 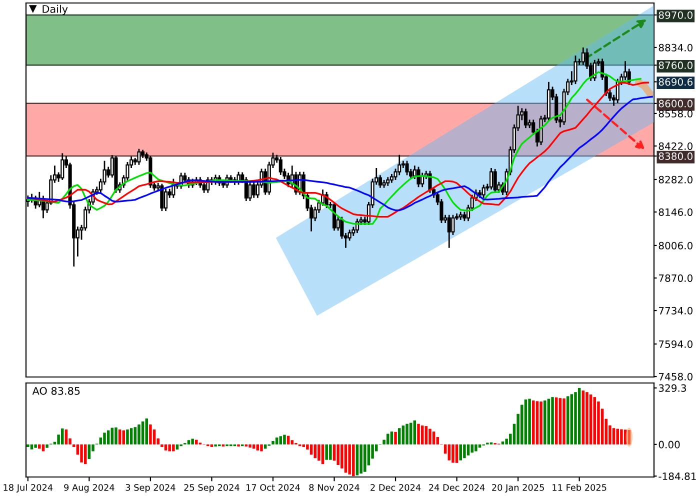 What do you see at coordinates (675, 82) in the screenshot?
I see `y-tick-label: 8690.6` at bounding box center [675, 82].